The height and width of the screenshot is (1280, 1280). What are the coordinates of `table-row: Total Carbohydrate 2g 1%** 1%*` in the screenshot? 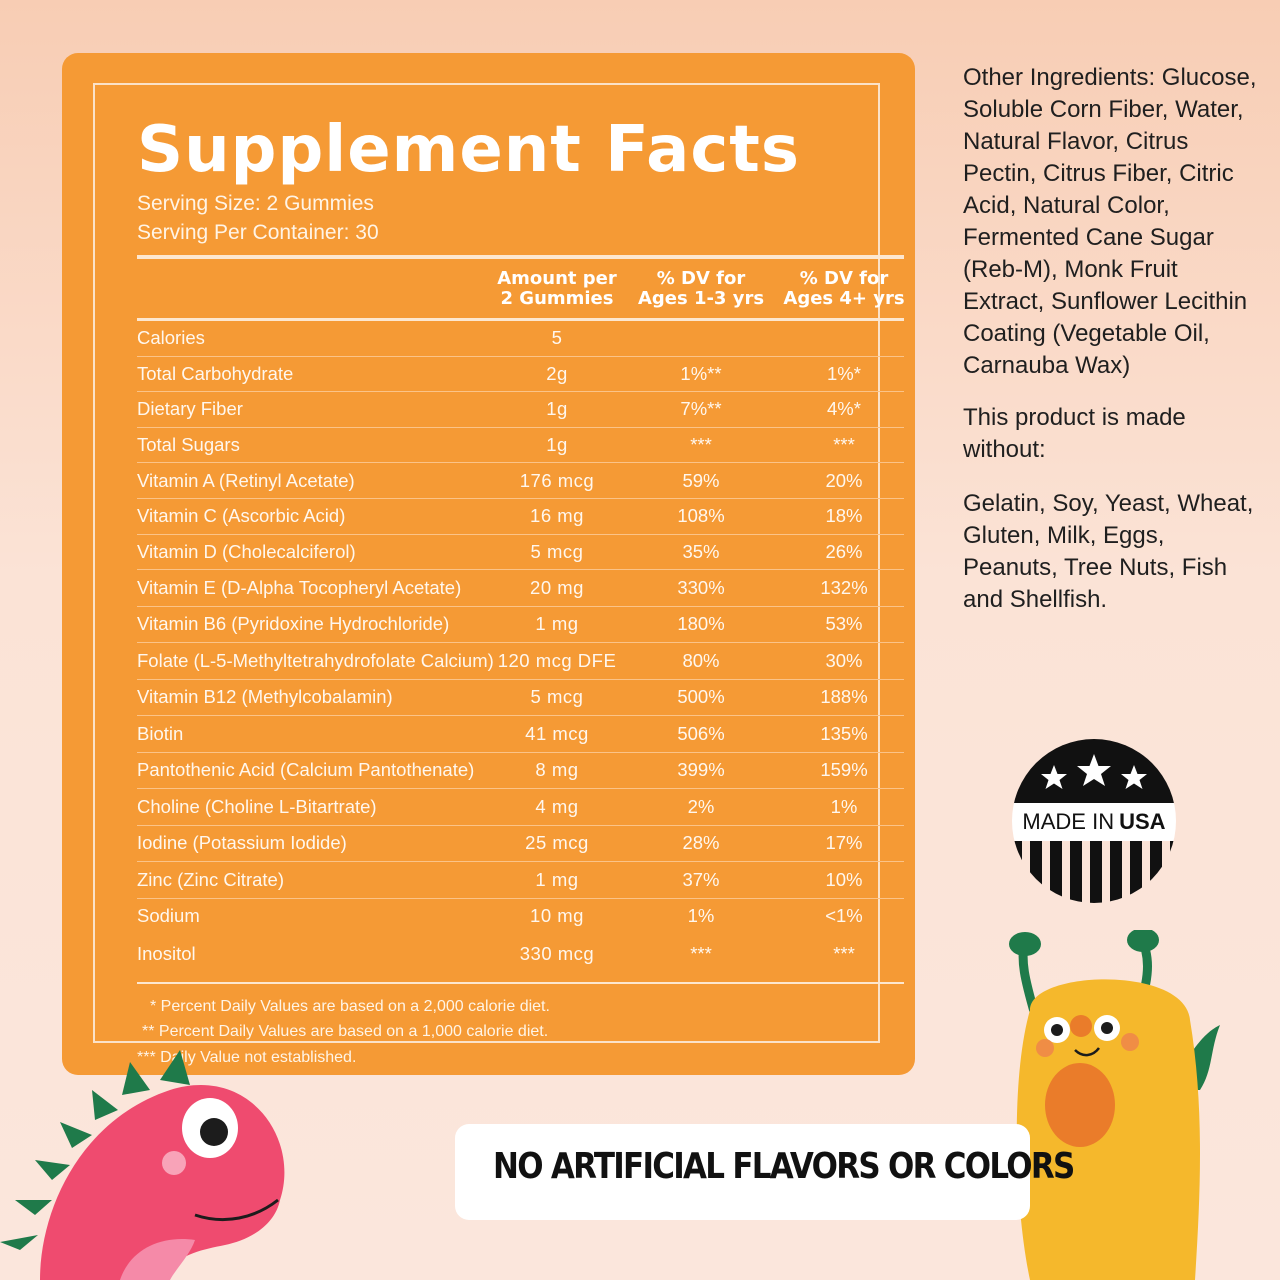 It's located at (520, 375).